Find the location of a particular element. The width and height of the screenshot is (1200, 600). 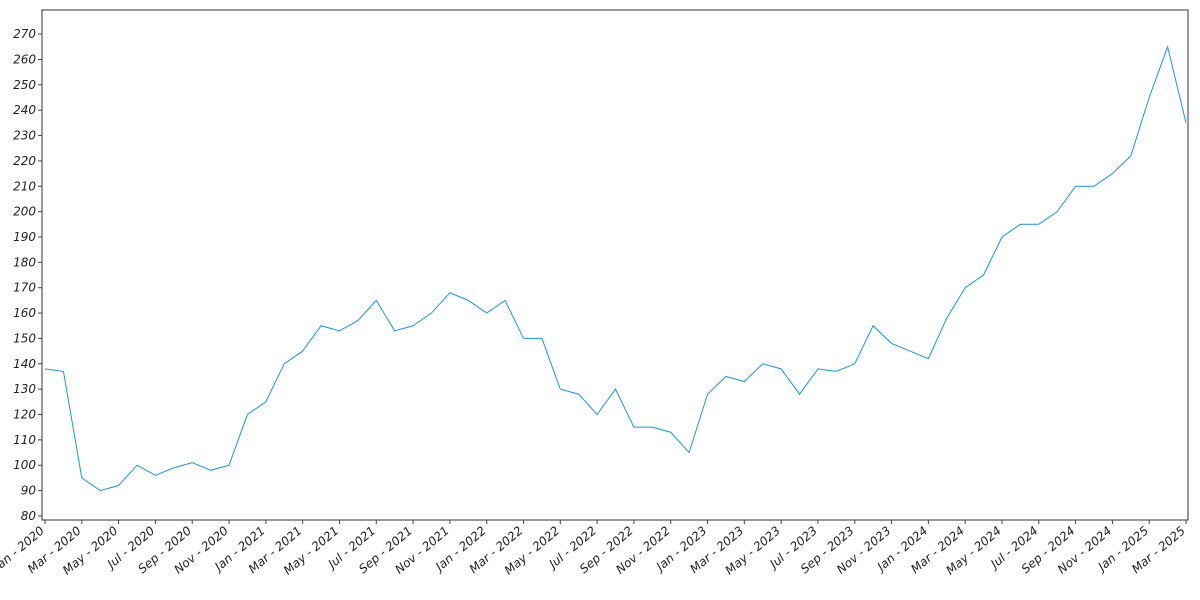

y-tick-label: 240 is located at coordinates (24, 110).